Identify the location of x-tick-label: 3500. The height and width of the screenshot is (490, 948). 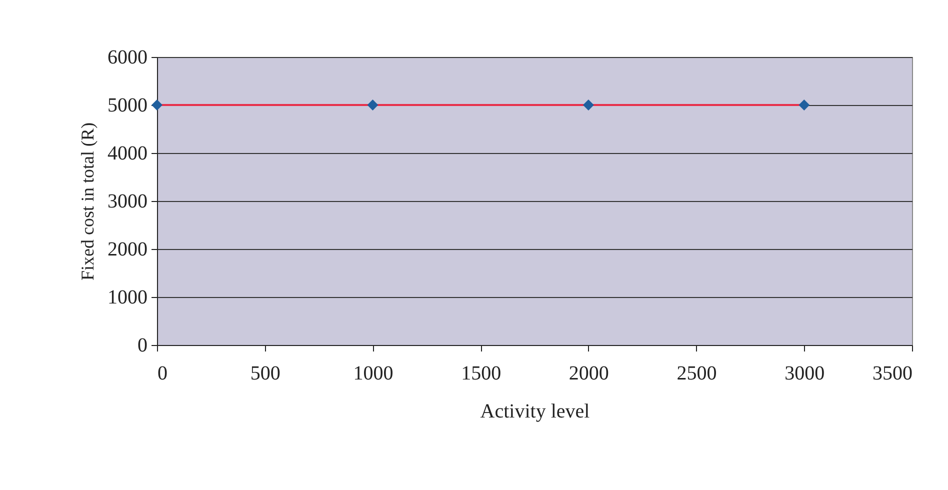
(892, 373).